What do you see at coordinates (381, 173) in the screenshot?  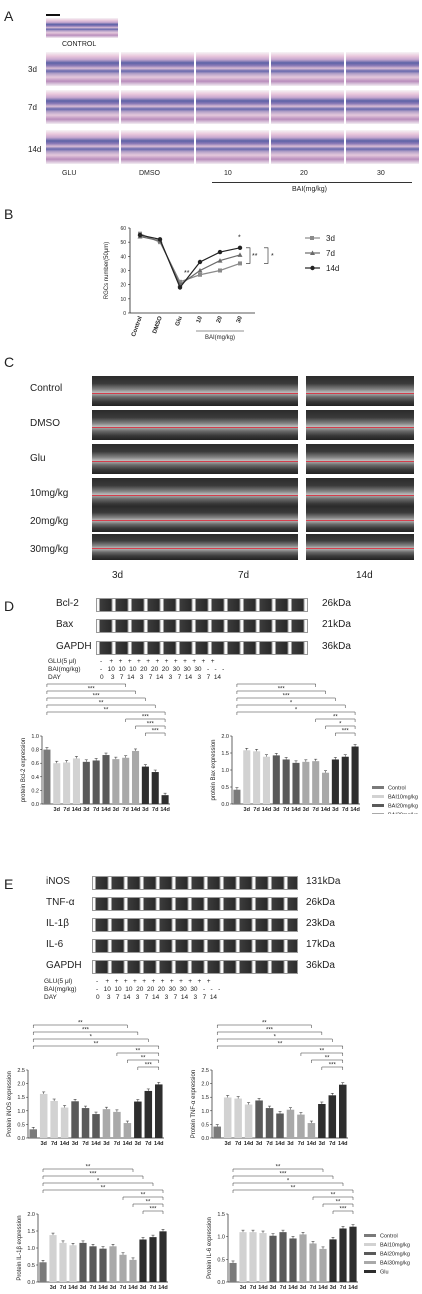 I see `col-label-30: 30` at bounding box center [381, 173].